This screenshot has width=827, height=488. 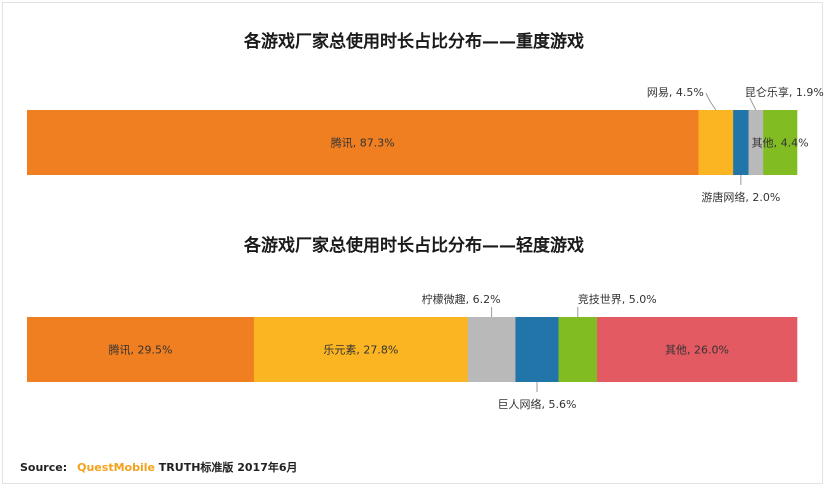 What do you see at coordinates (116, 467) in the screenshot?
I see `source-brand: QuestMobile` at bounding box center [116, 467].